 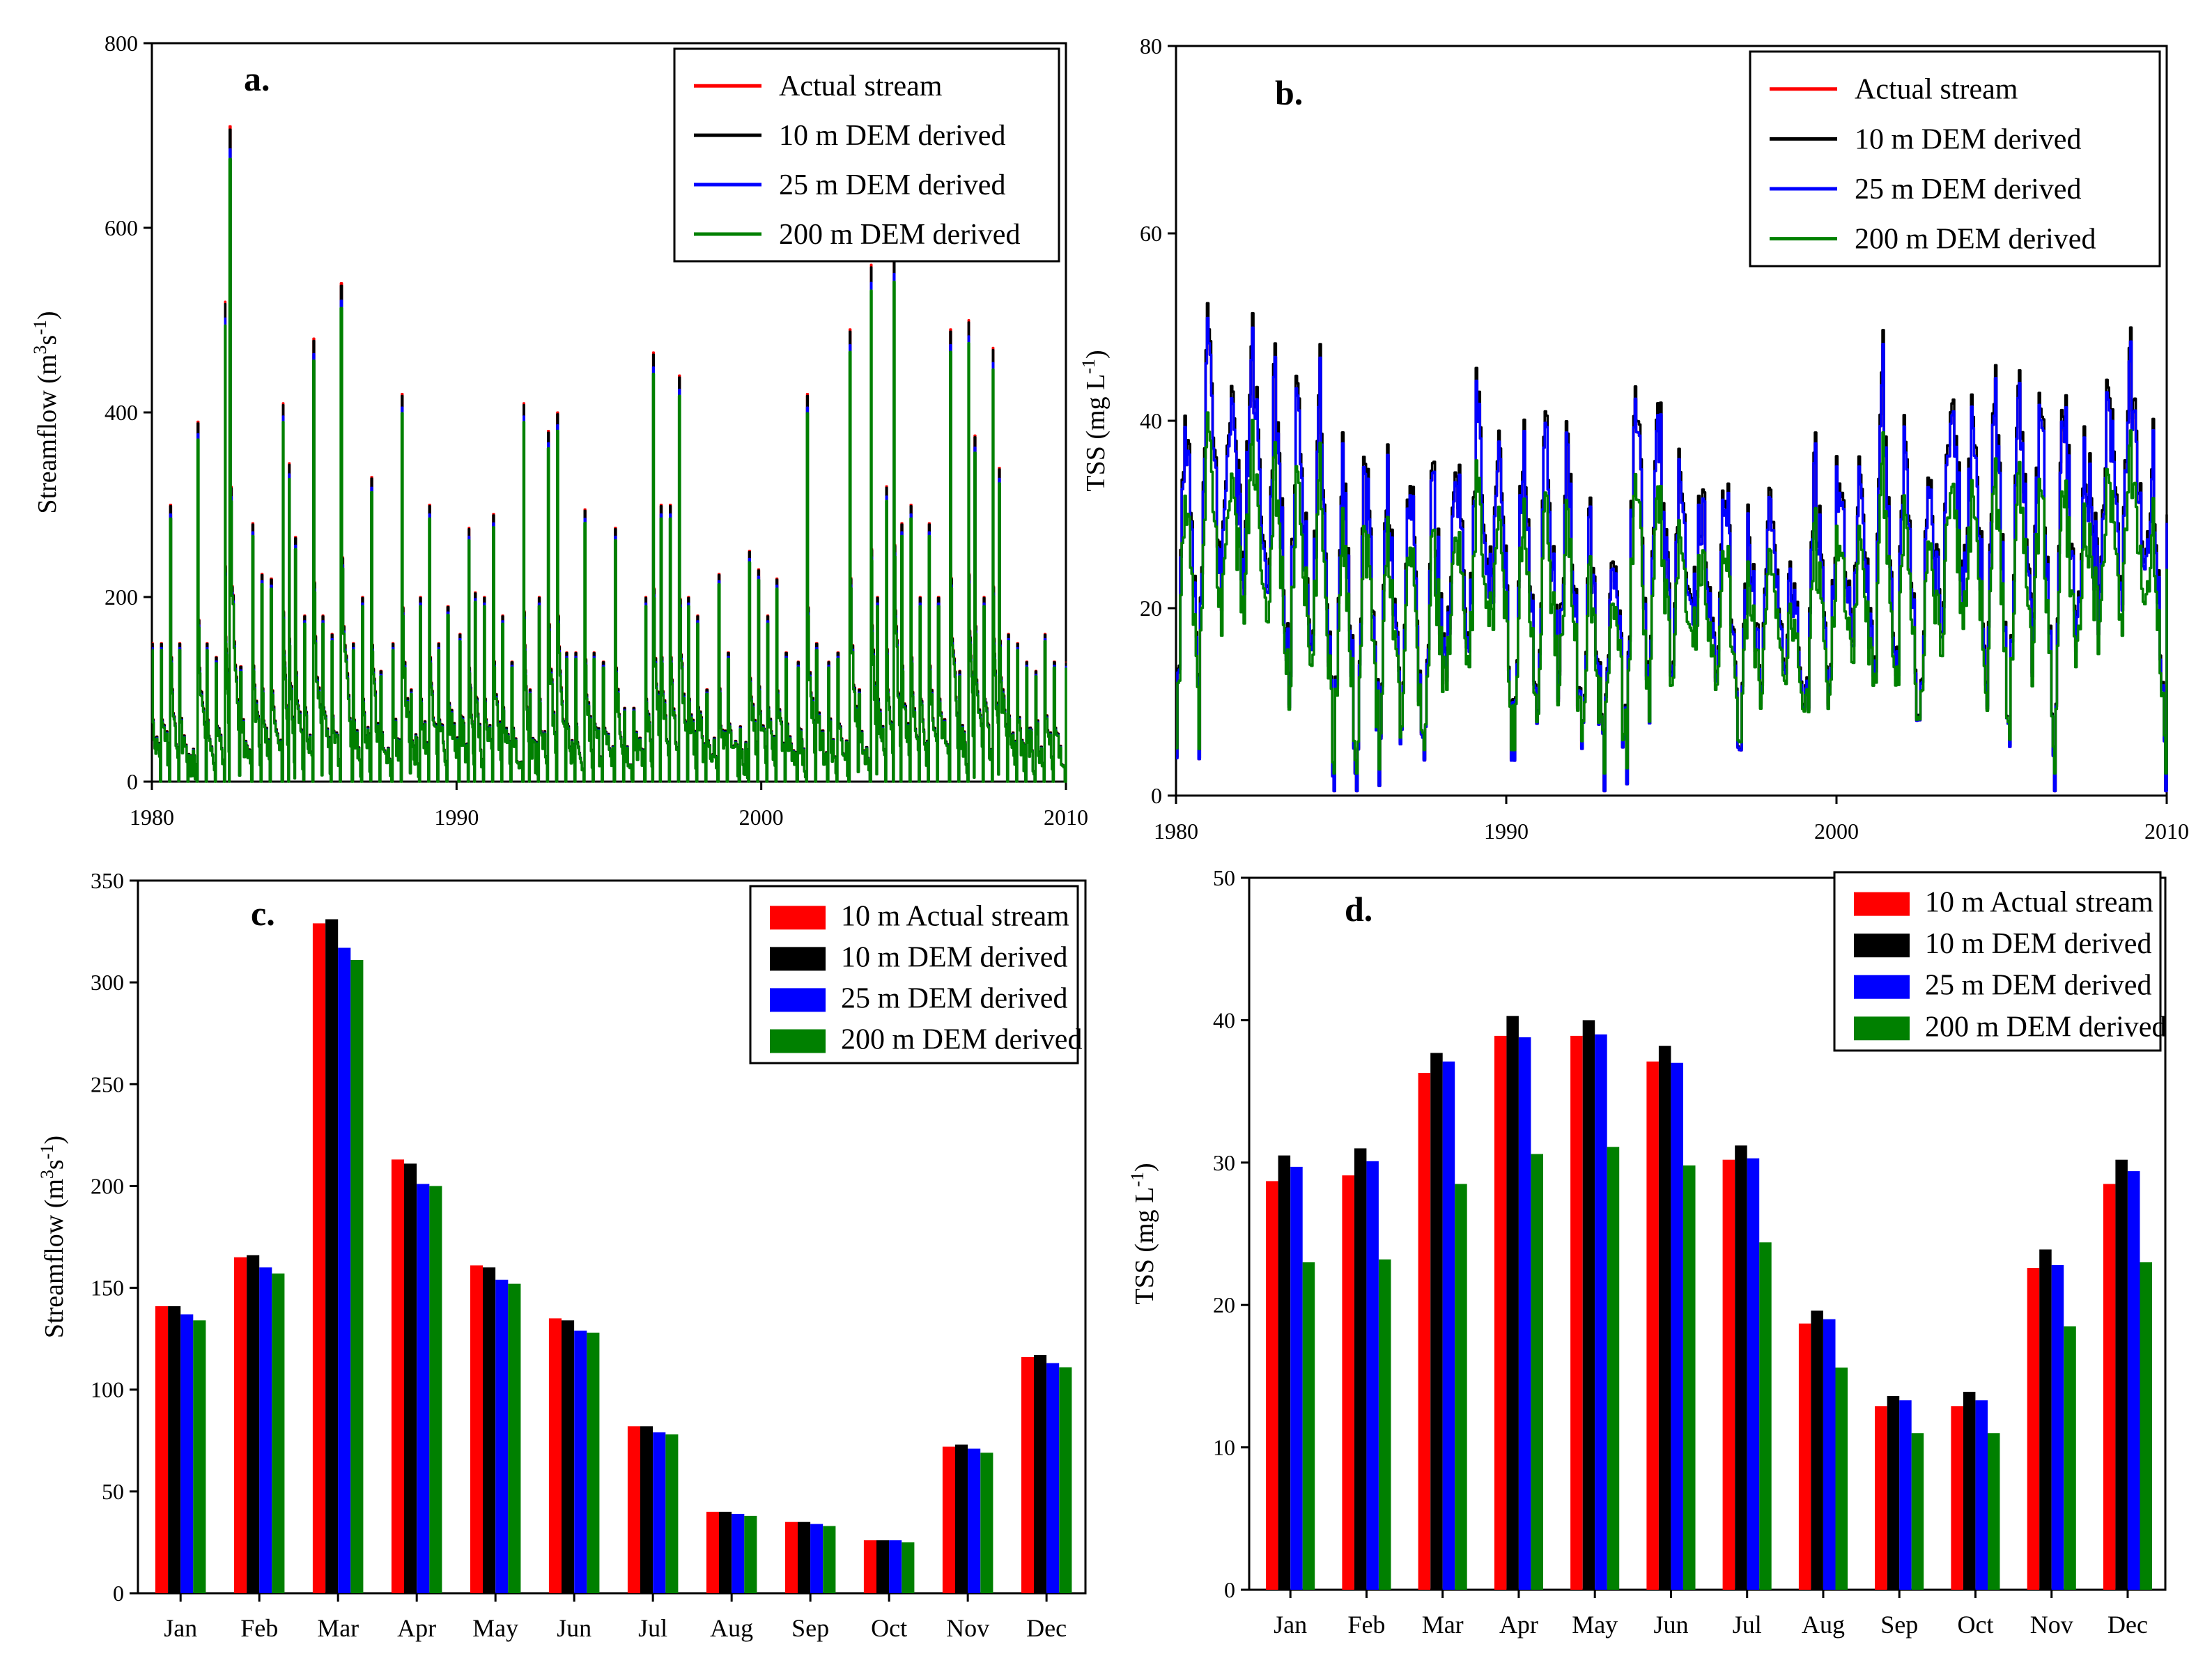 I want to click on series-line-25m-dem, so click(x=1672, y=554).